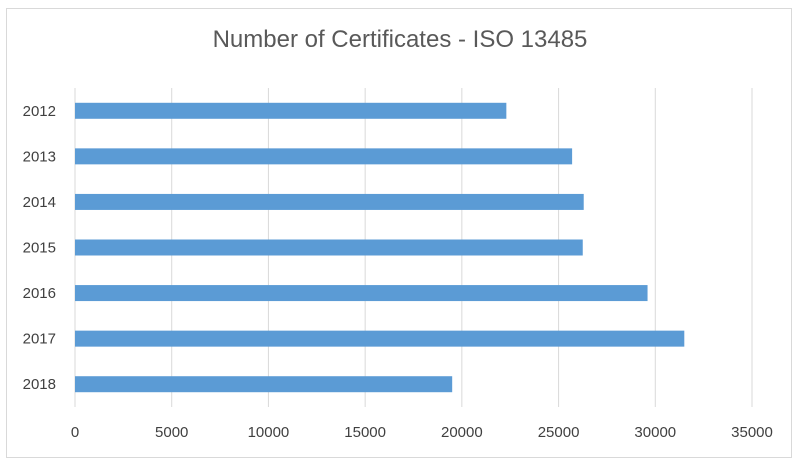 Image resolution: width=800 pixels, height=467 pixels. I want to click on x-tick-label: 15000, so click(365, 432).